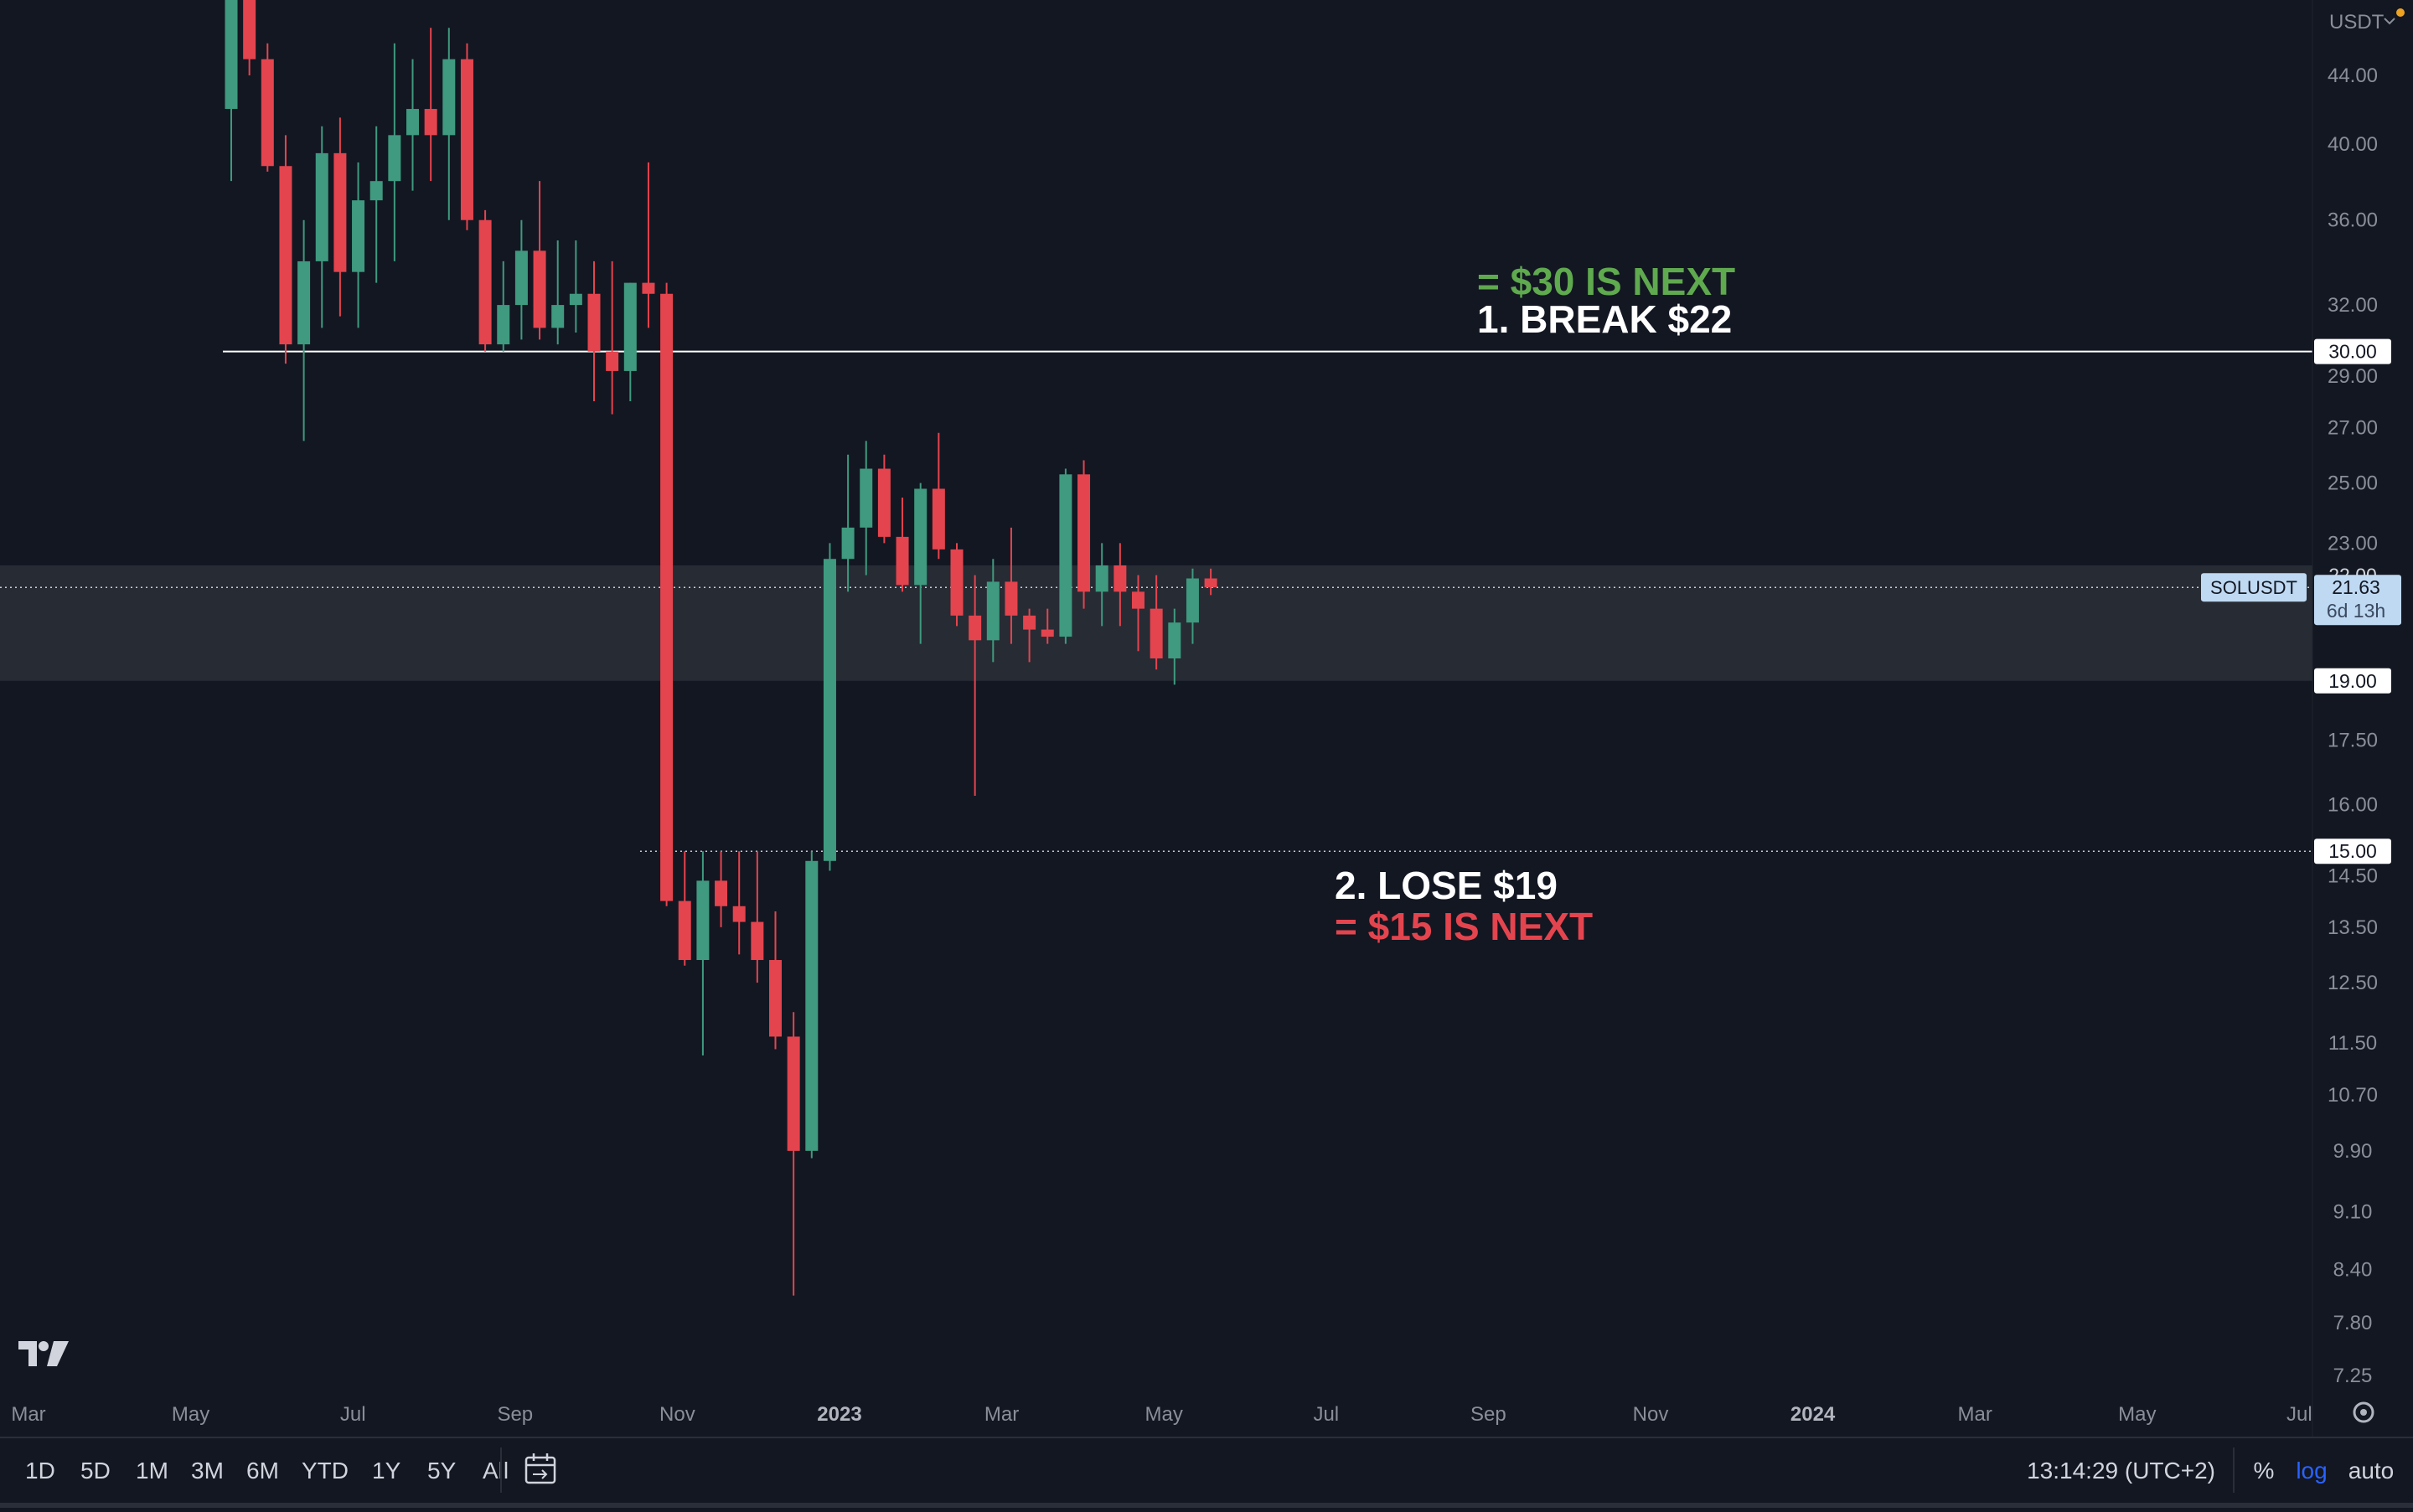  I want to click on percent-scale-toggle: %, so click(2264, 1471).